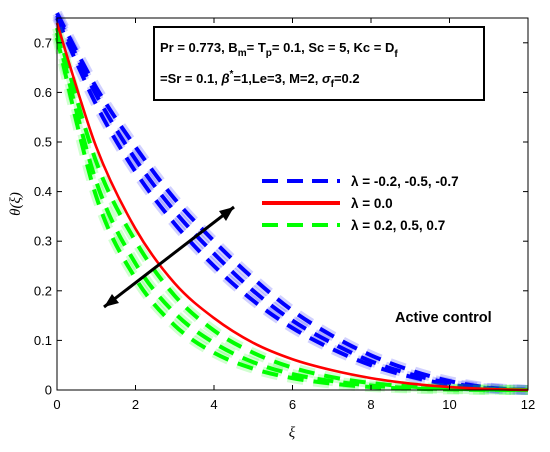 Image resolution: width=550 pixels, height=452 pixels. What do you see at coordinates (111, 300) in the screenshot?
I see `trend-arrowhead-down` at bounding box center [111, 300].